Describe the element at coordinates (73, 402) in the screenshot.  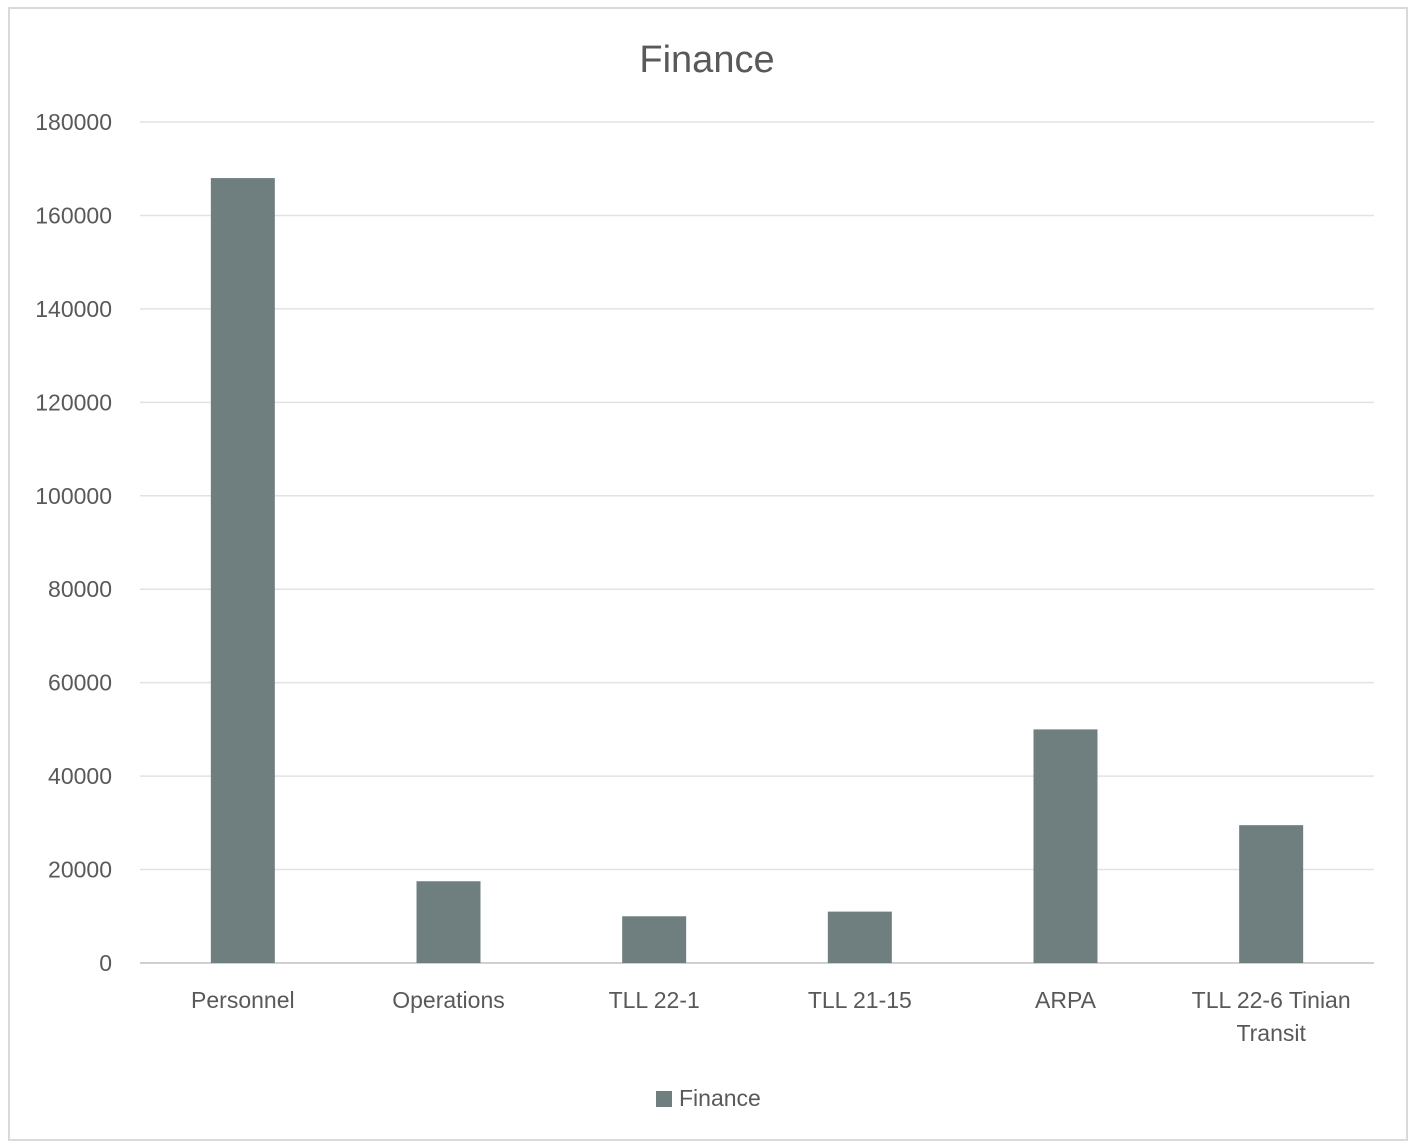
I see `y-tick-label: 120000` at that location.